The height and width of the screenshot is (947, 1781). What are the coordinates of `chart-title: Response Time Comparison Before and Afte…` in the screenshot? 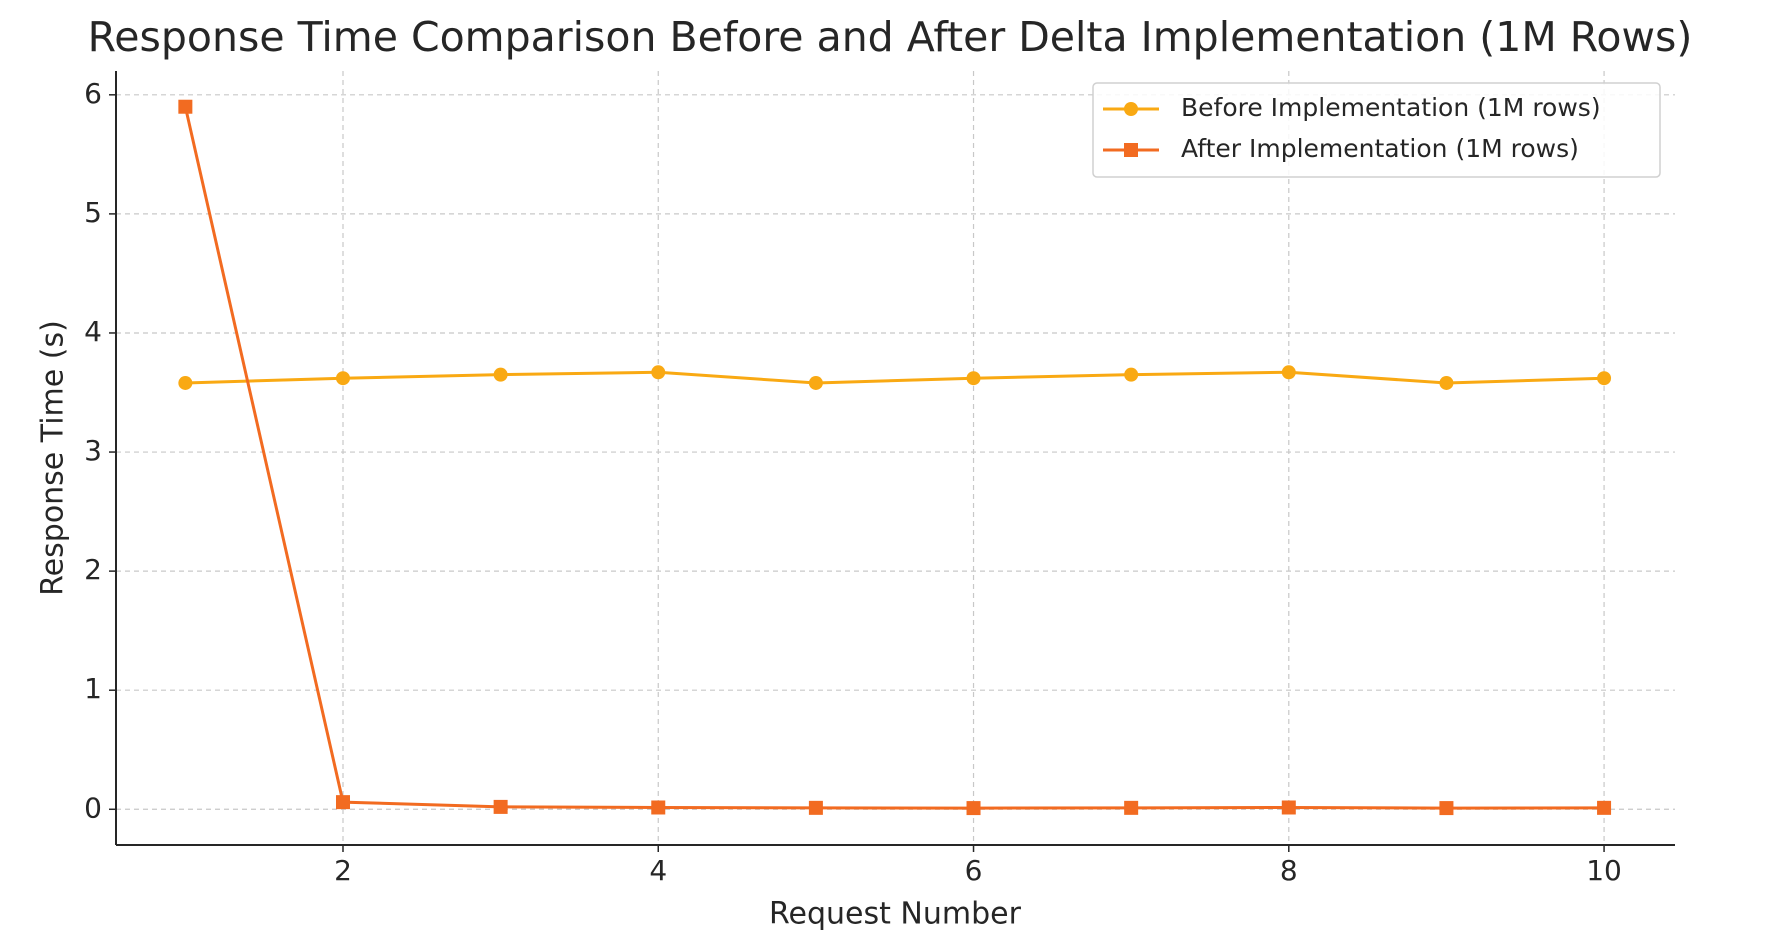 It's located at (890, 37).